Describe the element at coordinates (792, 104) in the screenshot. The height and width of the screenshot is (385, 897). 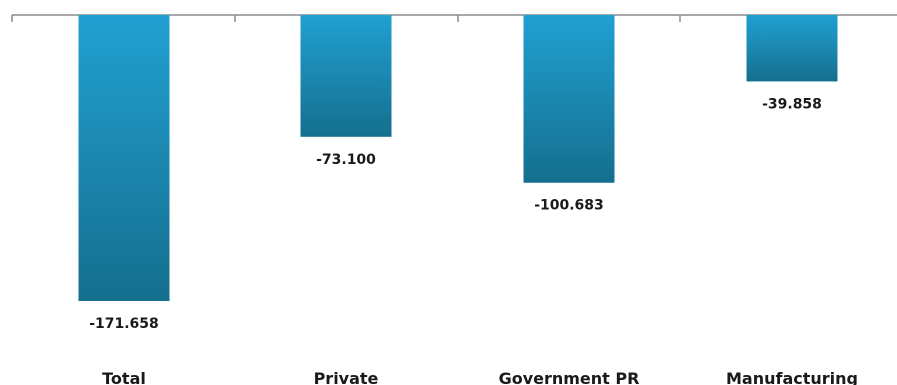
I see `data-label: -39.858` at that location.